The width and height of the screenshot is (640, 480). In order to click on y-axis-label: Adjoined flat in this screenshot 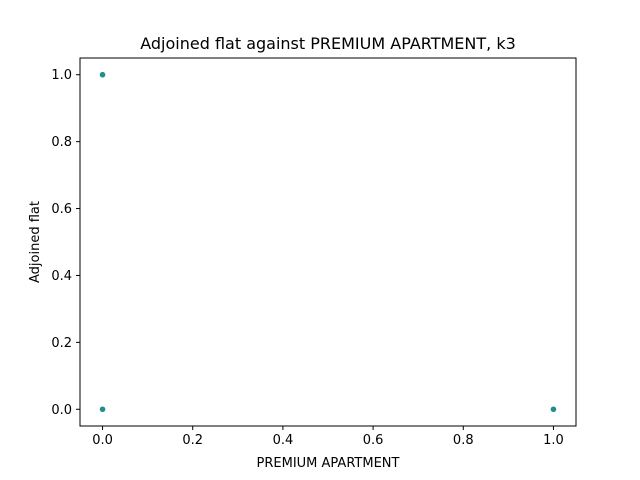, I will do `click(35, 242)`.